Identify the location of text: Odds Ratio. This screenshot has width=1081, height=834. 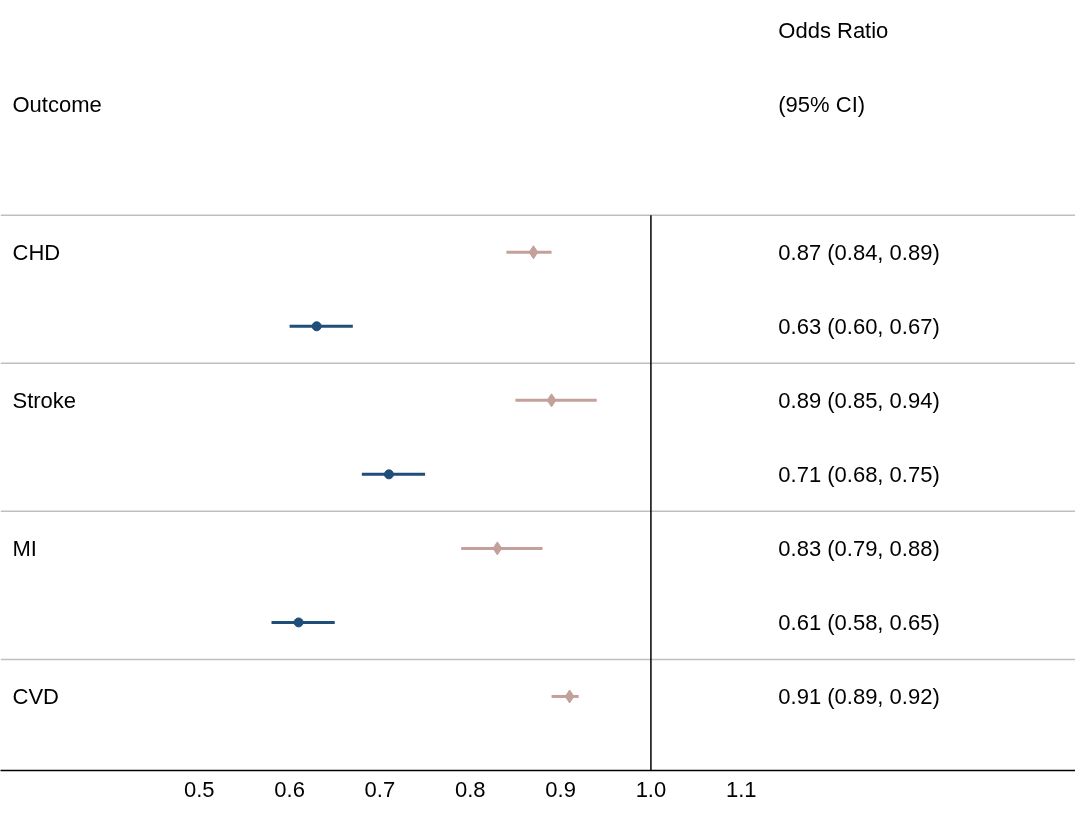
(833, 30).